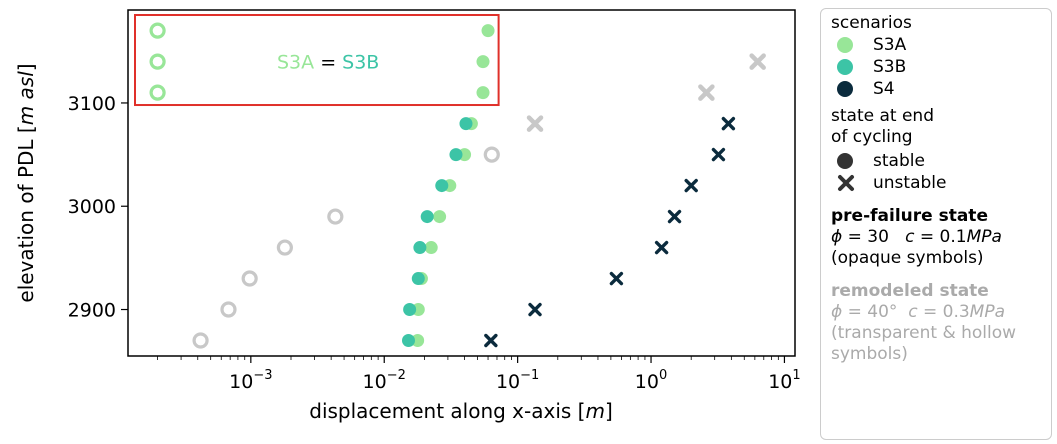  What do you see at coordinates (250, 380) in the screenshot?
I see `x-tick-label: 10⁻³` at bounding box center [250, 380].